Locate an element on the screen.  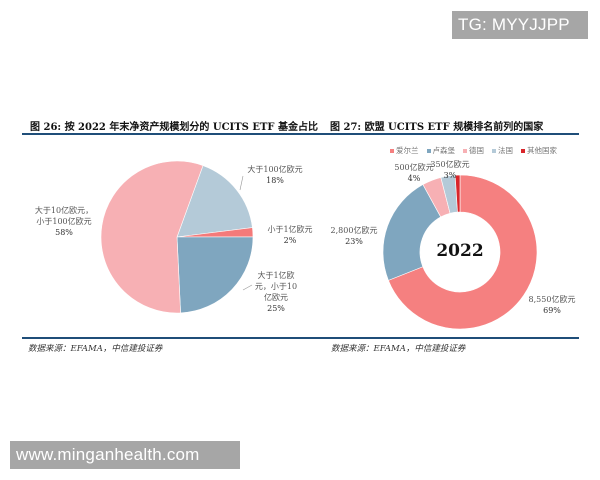
legend-item: 卢森堡 is located at coordinates (441, 150).